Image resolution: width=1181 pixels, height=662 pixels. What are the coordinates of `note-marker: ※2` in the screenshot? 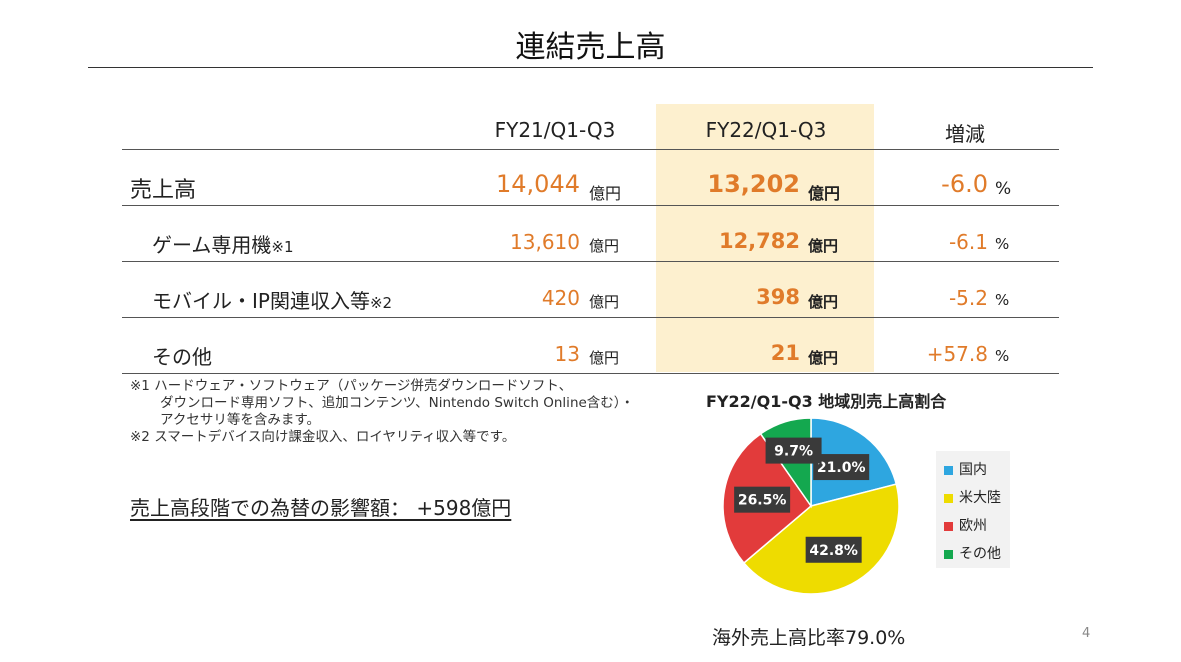 It's located at (381, 303).